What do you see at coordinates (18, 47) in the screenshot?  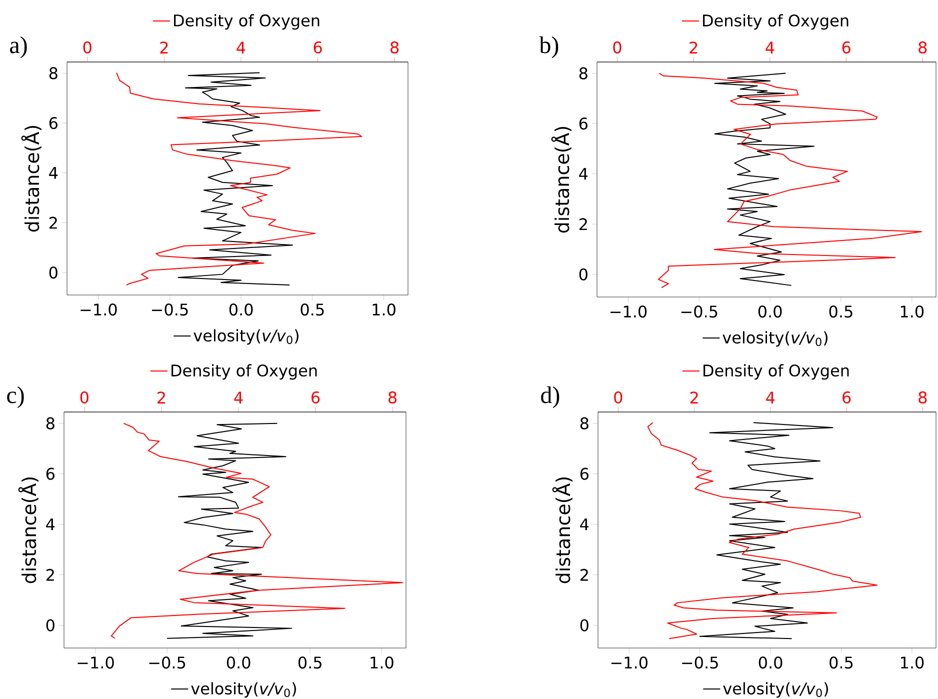 I see `chart-title: a)` at bounding box center [18, 47].